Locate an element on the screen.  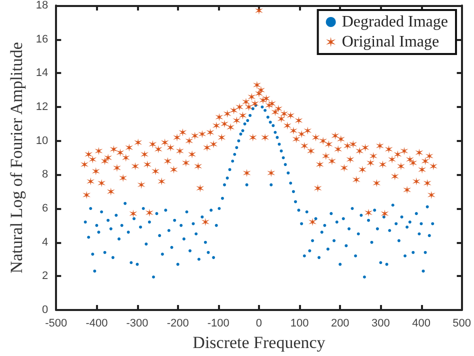
y-tick-label: 2 is located at coordinates (45, 276).